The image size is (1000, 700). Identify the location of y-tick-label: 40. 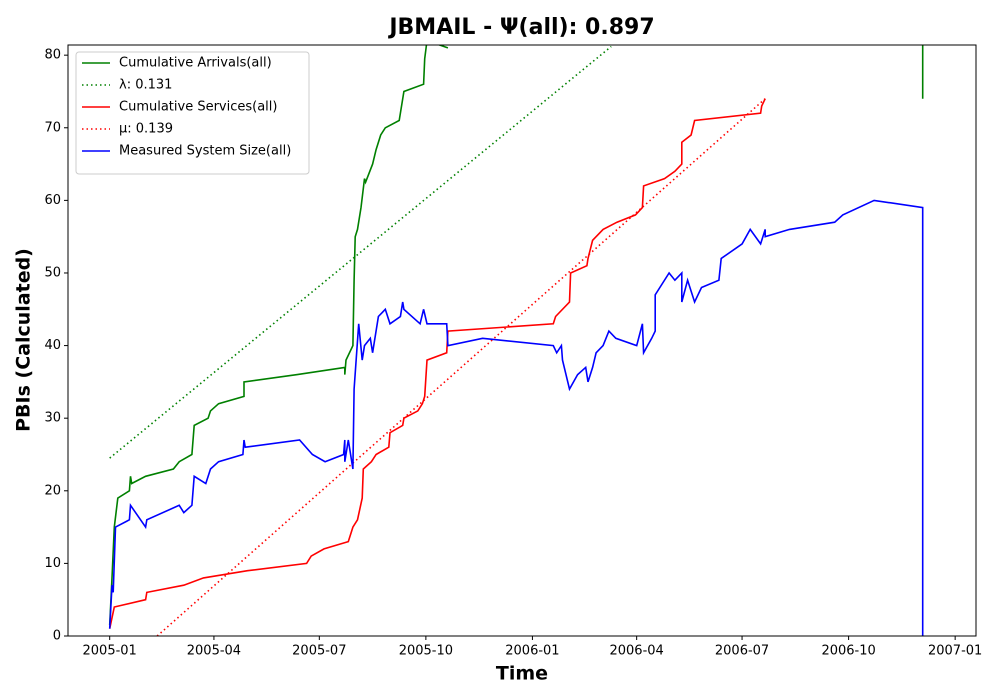
(52, 345).